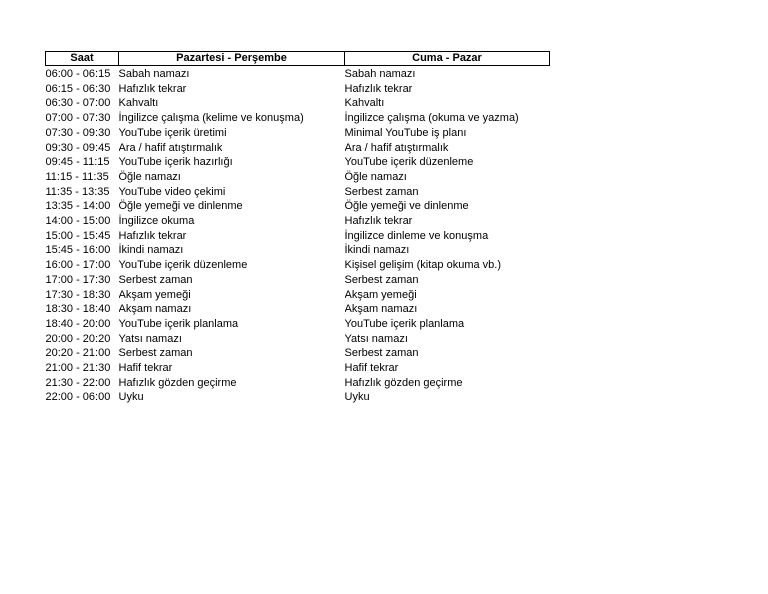 This screenshot has height=594, width=768. I want to click on table-row: 18:30 - 18:40 Akşam namazı Akşam namazı, so click(298, 309).